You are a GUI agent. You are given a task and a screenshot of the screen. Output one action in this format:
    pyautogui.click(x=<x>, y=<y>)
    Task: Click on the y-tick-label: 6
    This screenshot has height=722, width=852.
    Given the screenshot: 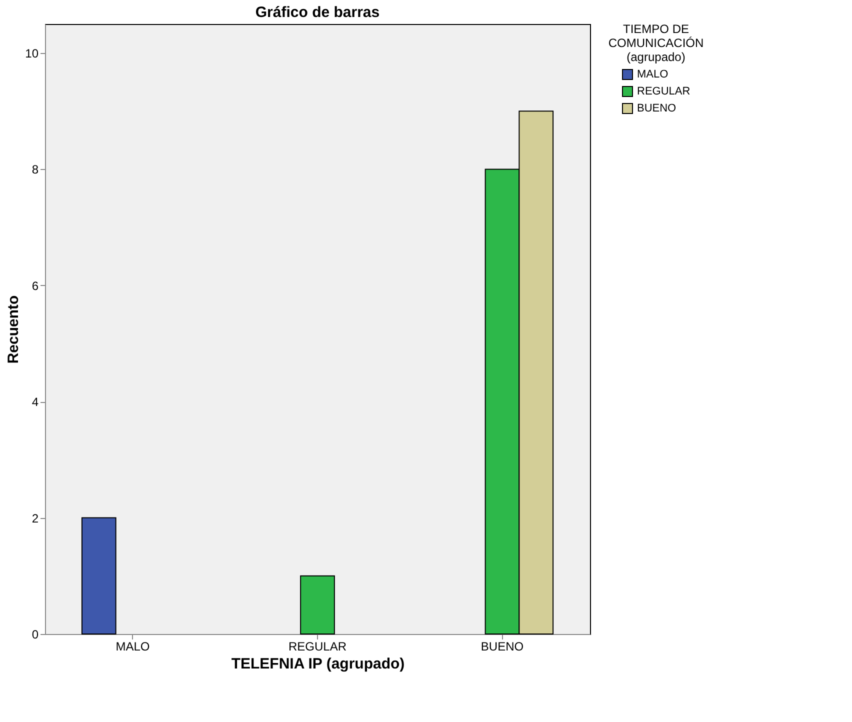 What is the action you would take?
    pyautogui.click(x=35, y=285)
    